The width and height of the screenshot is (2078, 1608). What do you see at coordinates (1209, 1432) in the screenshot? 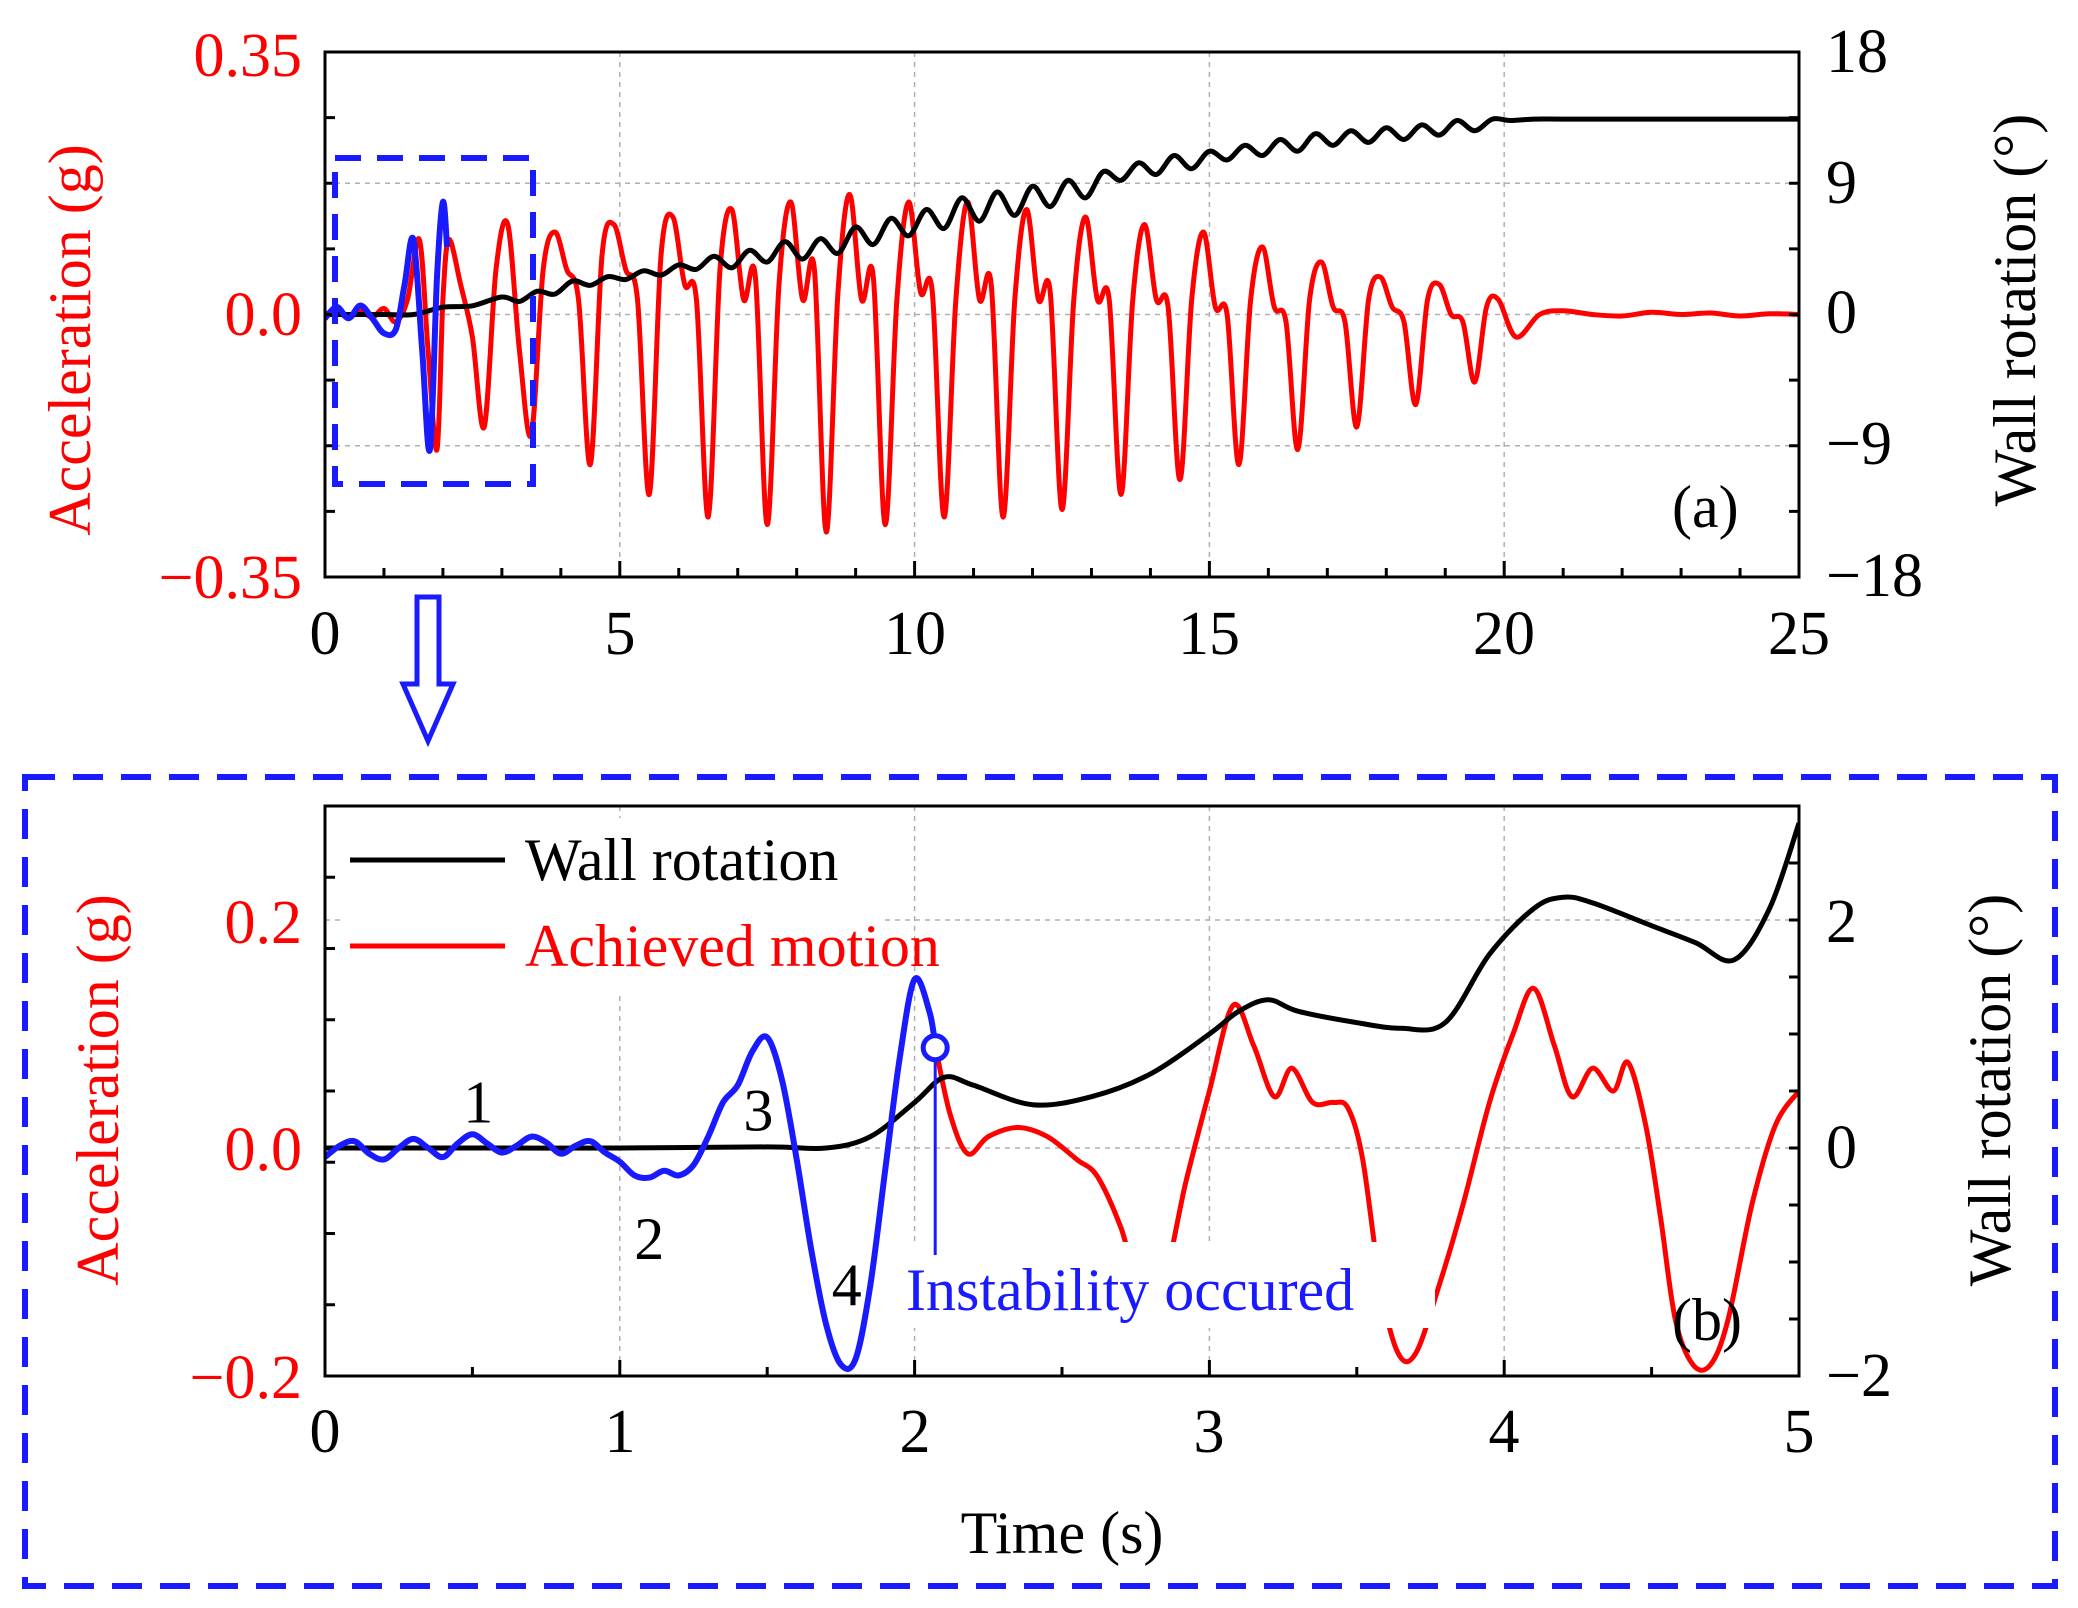
I see `panel-b-x-tick-3: 3` at bounding box center [1209, 1432].